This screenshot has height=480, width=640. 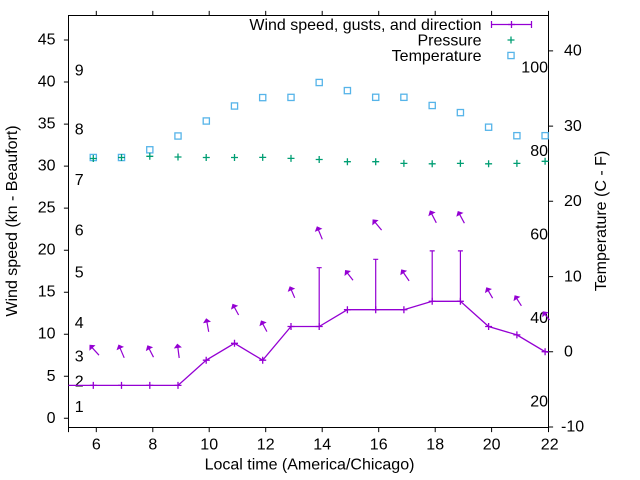 What do you see at coordinates (322, 445) in the screenshot?
I see `svg-text: 14` at bounding box center [322, 445].